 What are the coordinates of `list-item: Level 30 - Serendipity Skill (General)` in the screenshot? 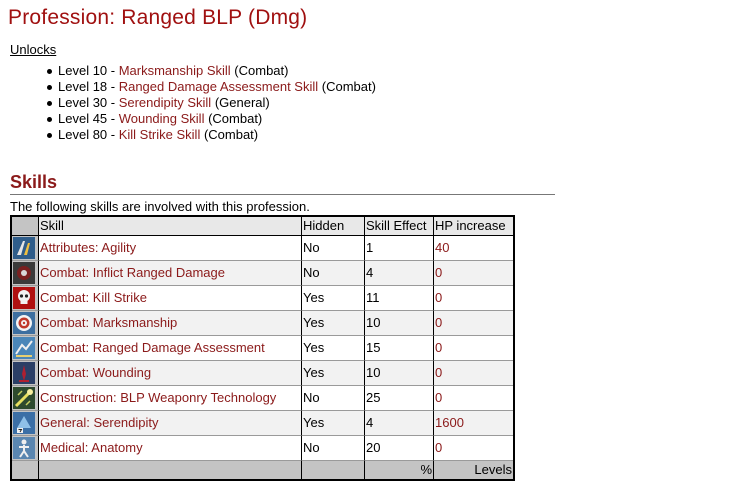 It's located at (211, 103).